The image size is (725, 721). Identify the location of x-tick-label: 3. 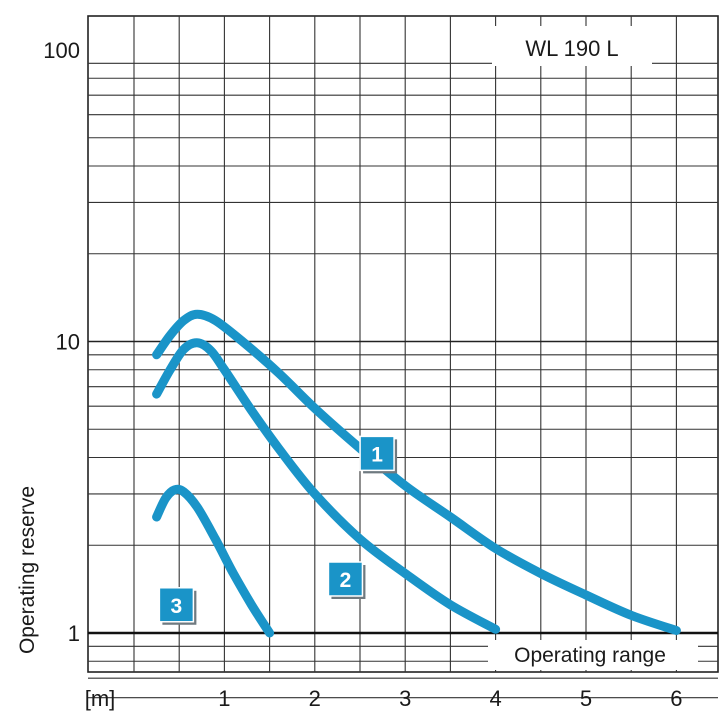
(405, 698).